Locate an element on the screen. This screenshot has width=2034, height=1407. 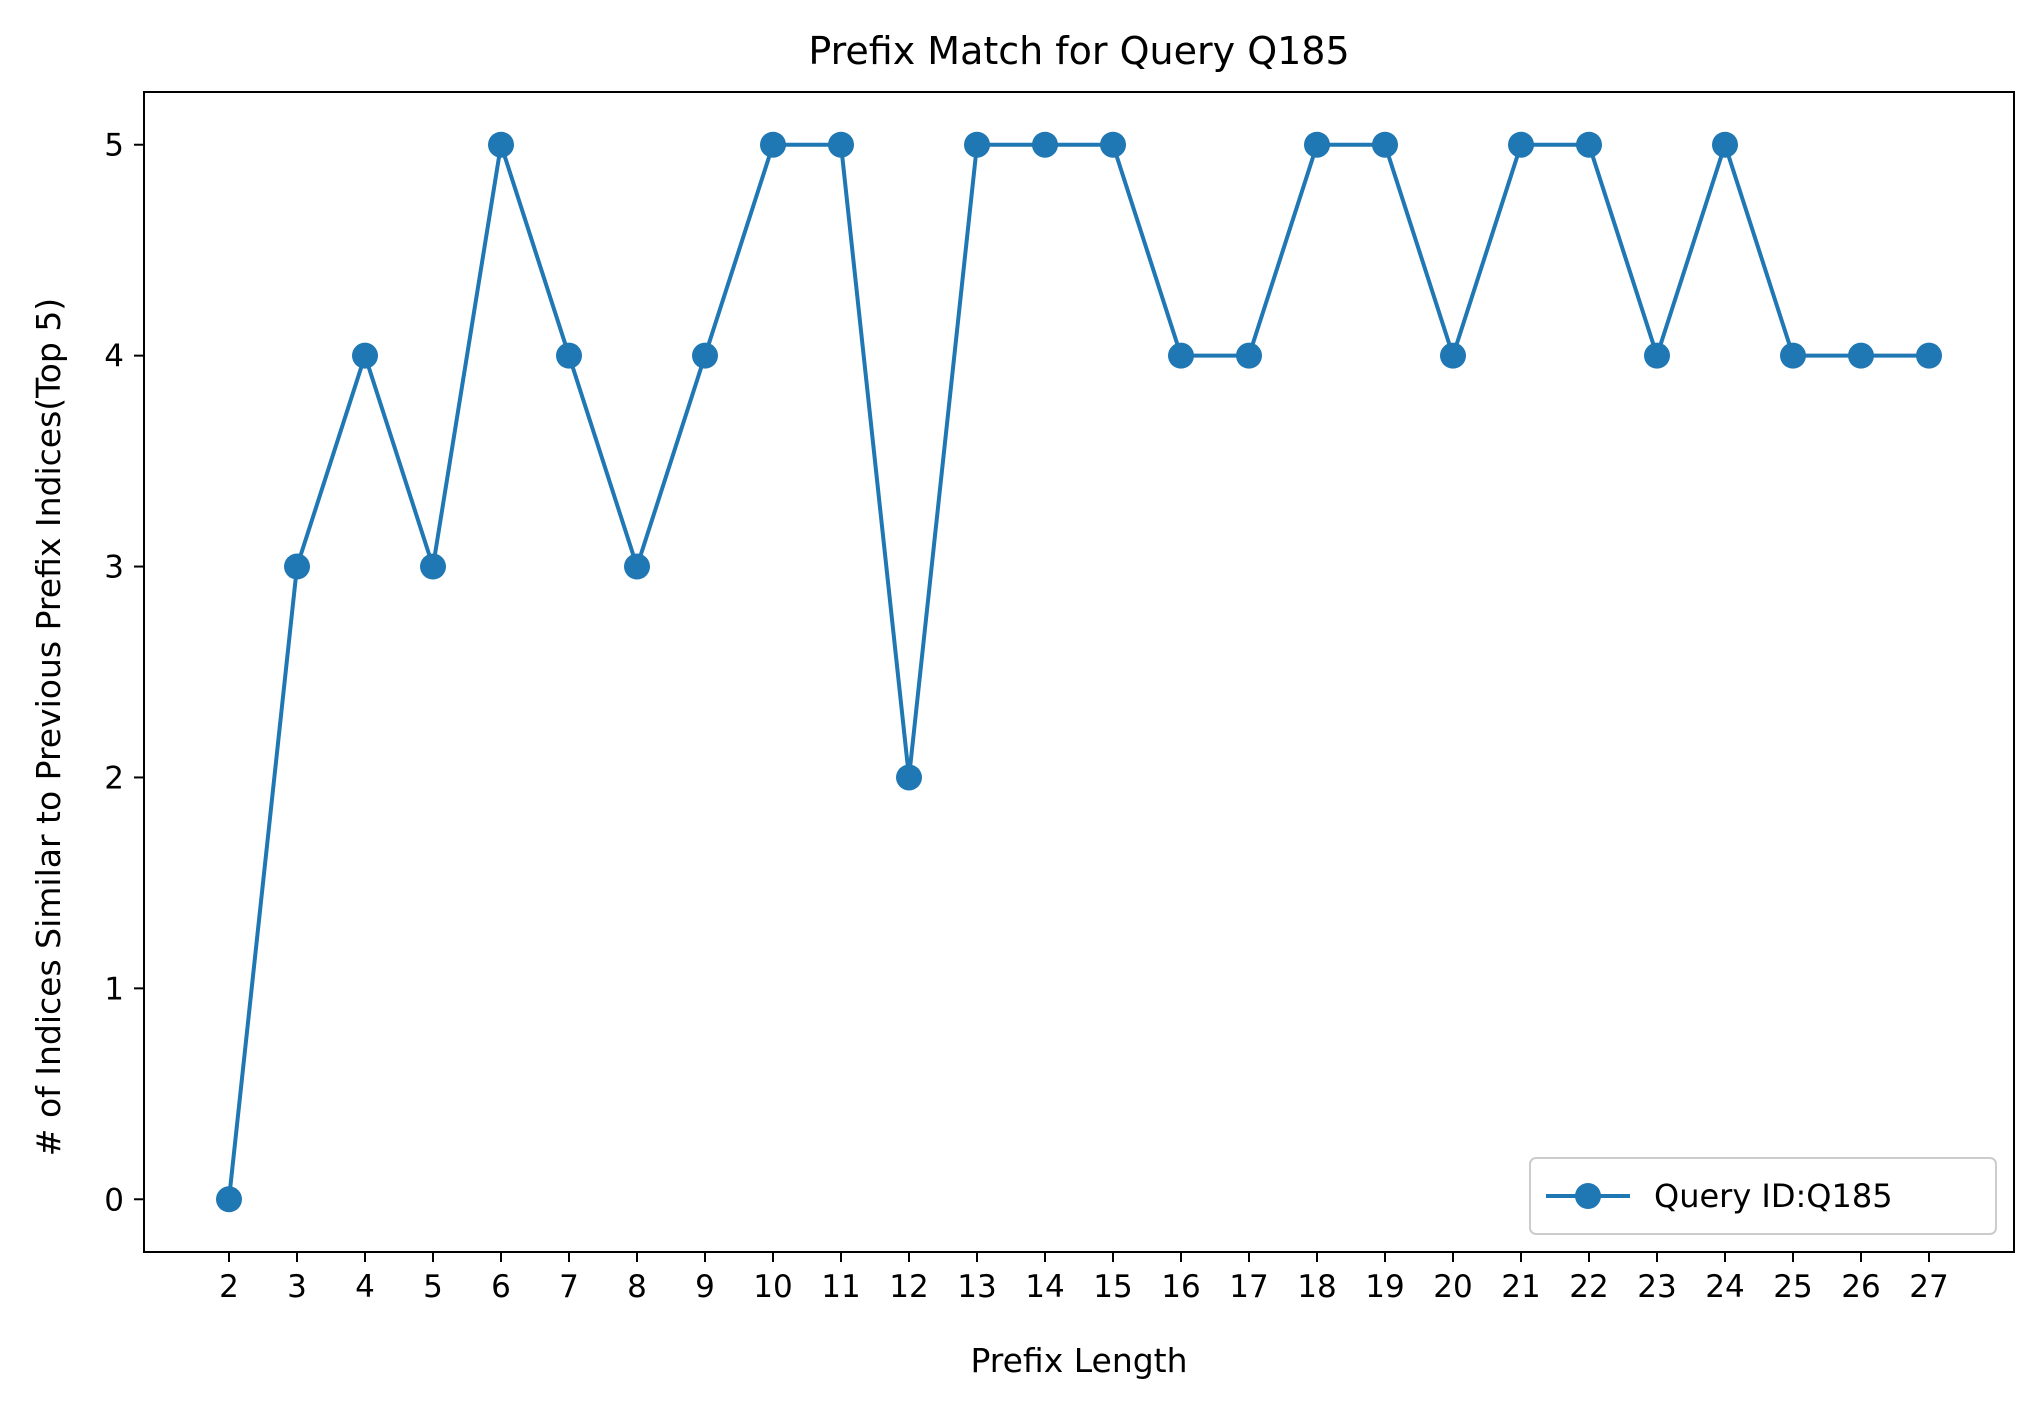
x-tick-label: 27 is located at coordinates (1928, 1287).